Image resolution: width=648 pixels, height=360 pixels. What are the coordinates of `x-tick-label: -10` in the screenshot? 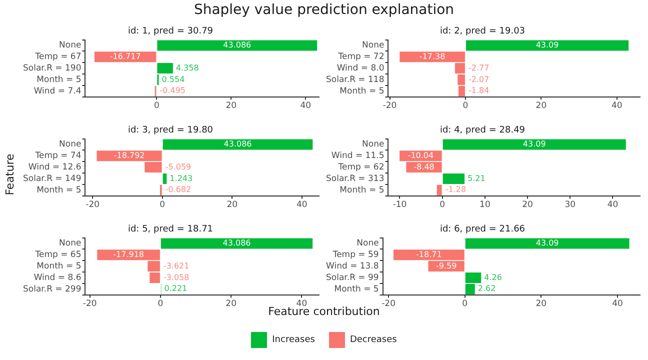 It's located at (399, 205).